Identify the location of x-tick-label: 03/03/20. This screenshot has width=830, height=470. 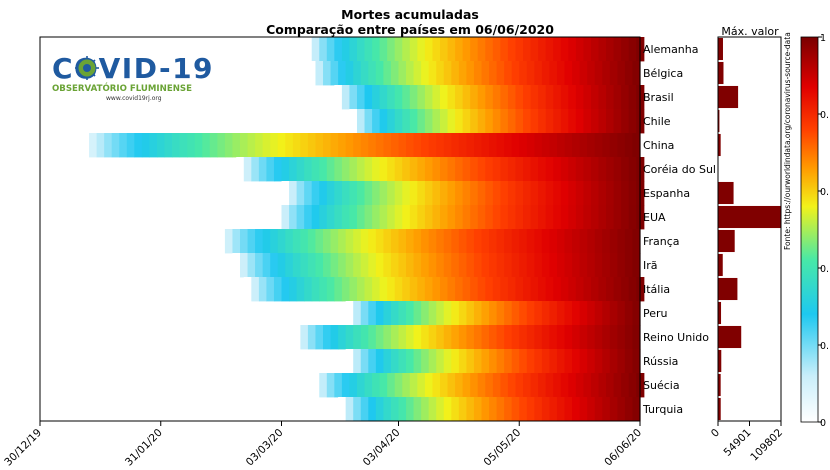
(265, 448).